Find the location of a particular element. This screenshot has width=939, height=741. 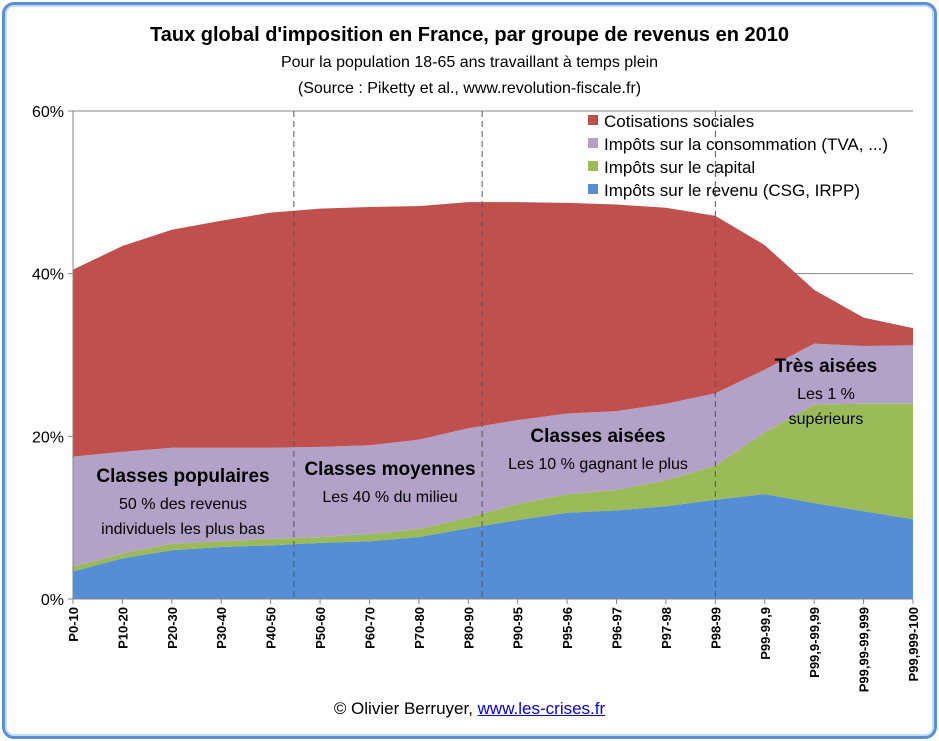

legend-label: Impôts sur le capital is located at coordinates (679, 167).